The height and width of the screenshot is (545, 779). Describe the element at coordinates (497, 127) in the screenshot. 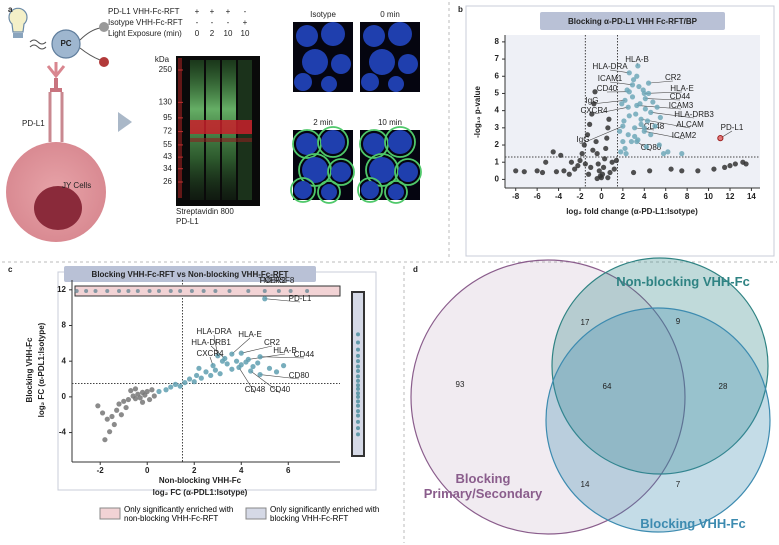

I see `y-tick-label: 3` at that location.